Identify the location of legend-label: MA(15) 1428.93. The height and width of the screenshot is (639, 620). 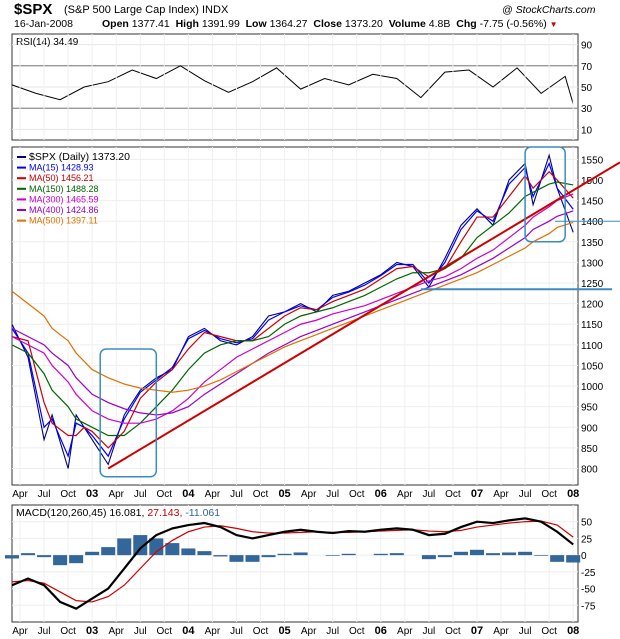
(61, 168).